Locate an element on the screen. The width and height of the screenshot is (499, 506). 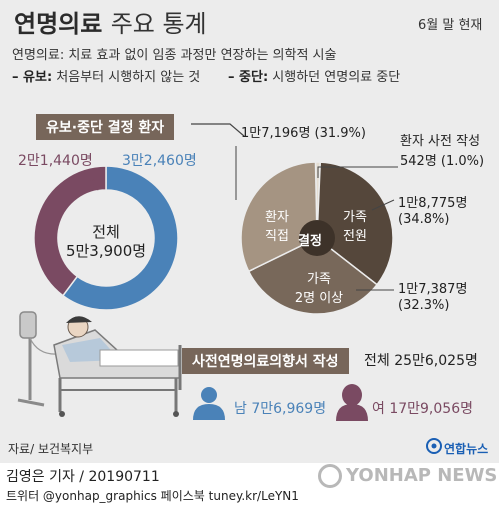
male-person-icon is located at coordinates (209, 403).